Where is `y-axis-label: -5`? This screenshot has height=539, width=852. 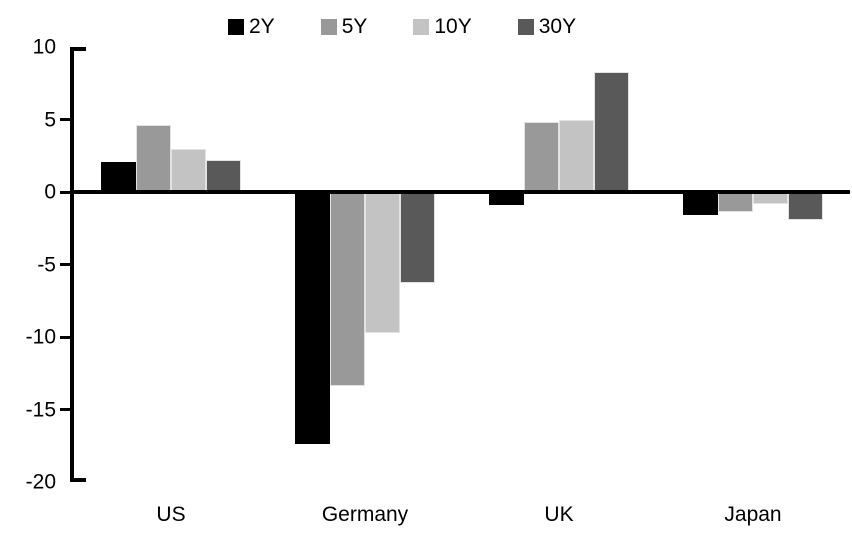
y-axis-label: -5 is located at coordinates (46, 264).